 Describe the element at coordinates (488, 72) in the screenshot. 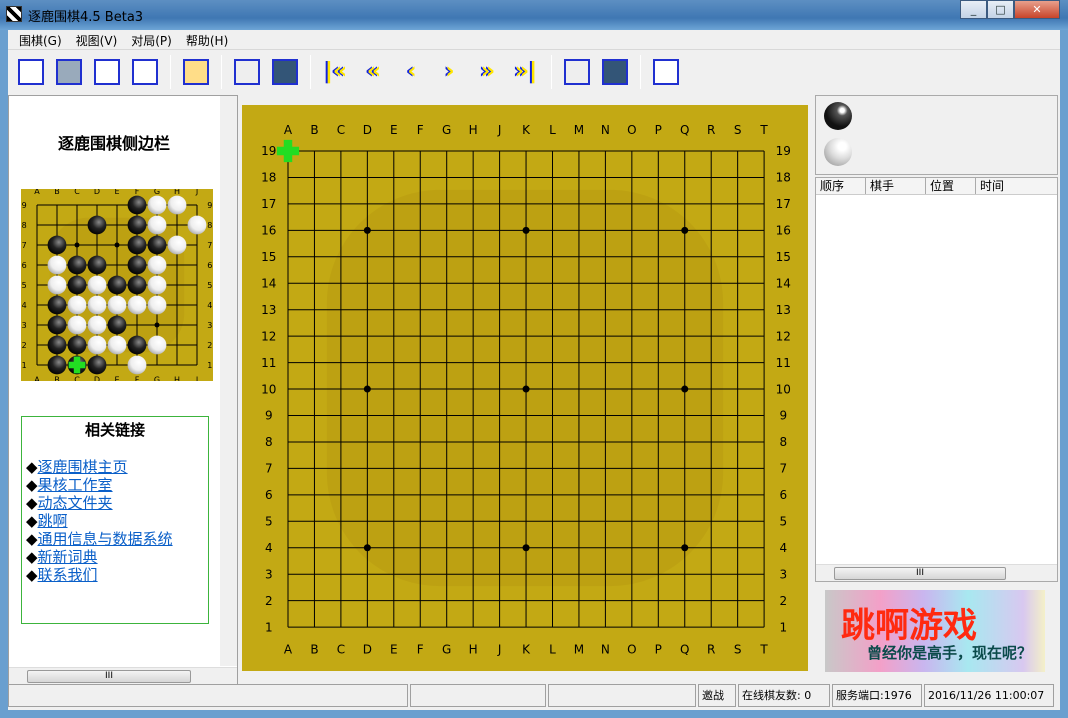

I see `forward-many-button: »` at that location.